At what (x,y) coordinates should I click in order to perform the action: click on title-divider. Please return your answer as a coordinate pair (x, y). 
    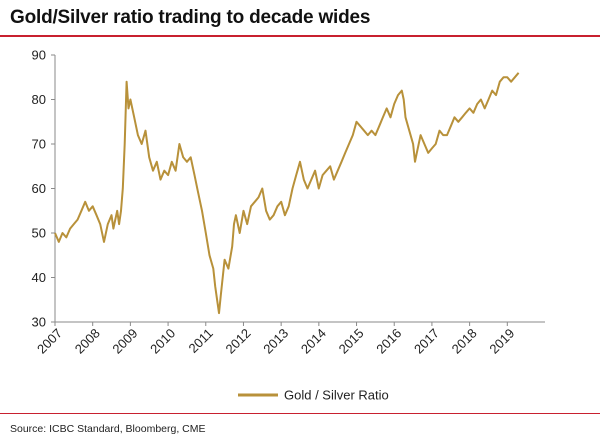
    Looking at the image, I should click on (300, 36).